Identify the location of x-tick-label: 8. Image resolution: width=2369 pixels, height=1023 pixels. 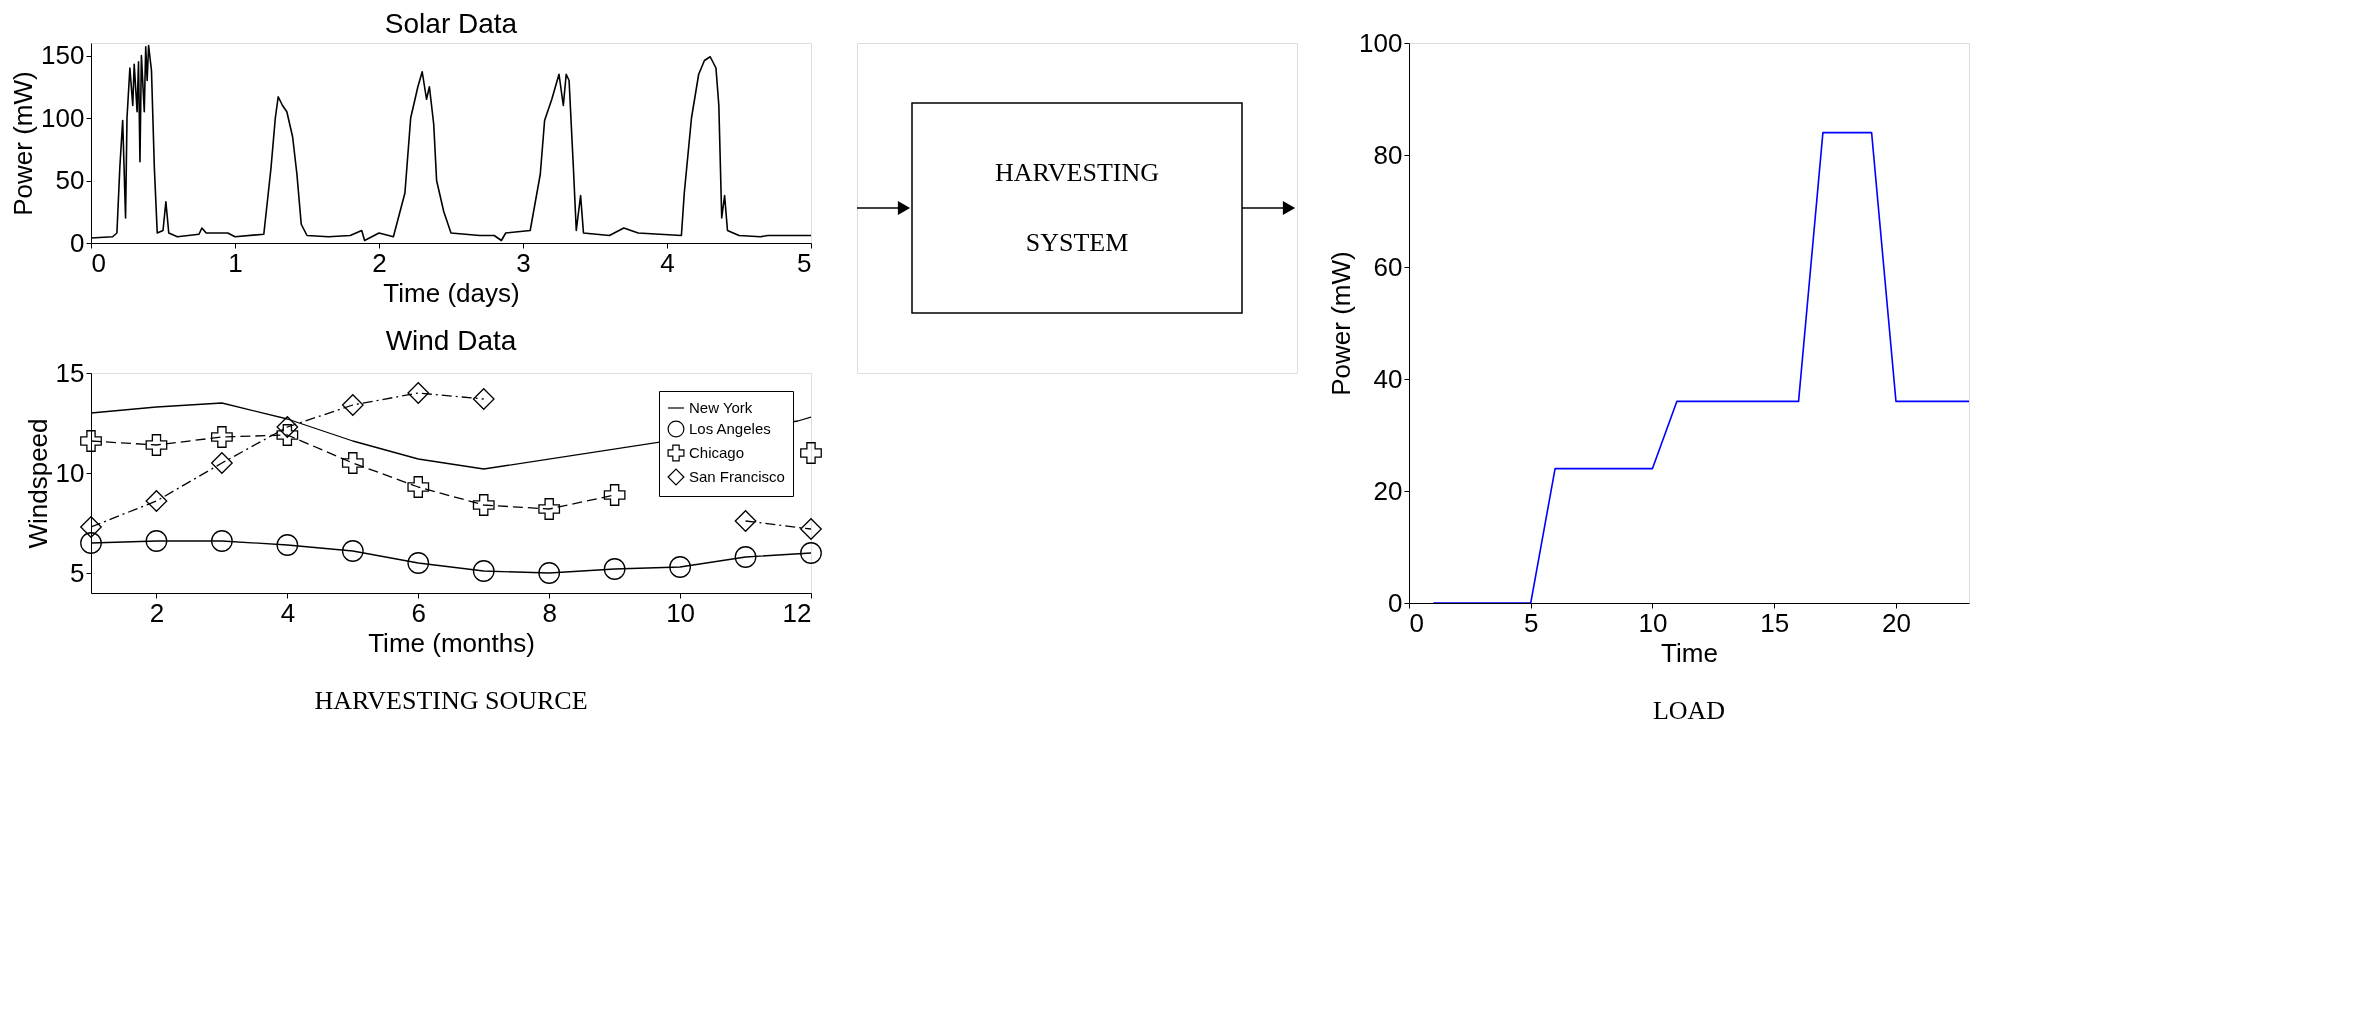
(549, 612).